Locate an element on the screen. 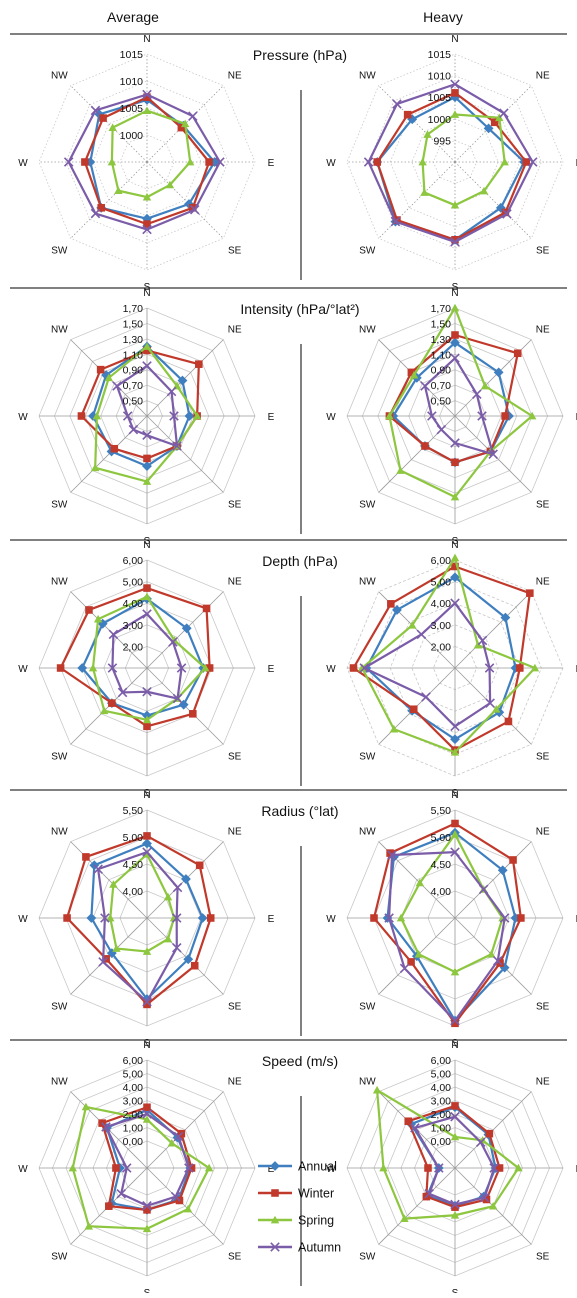 The image size is (577, 1298). series-autumn is located at coordinates (147, 406).